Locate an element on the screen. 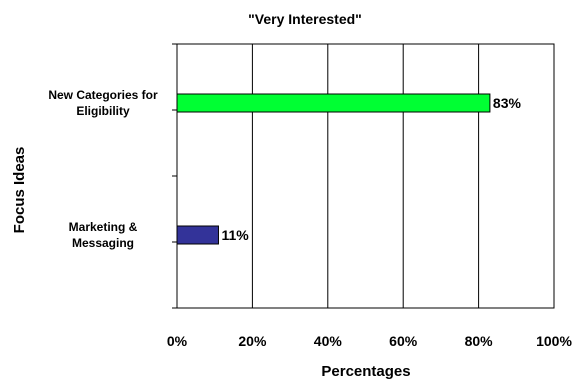 The width and height of the screenshot is (578, 381). category-label: Marketing & Messaging is located at coordinates (103, 235).